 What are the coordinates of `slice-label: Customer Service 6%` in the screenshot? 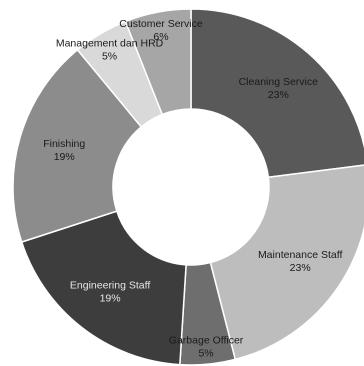 It's located at (161, 30).